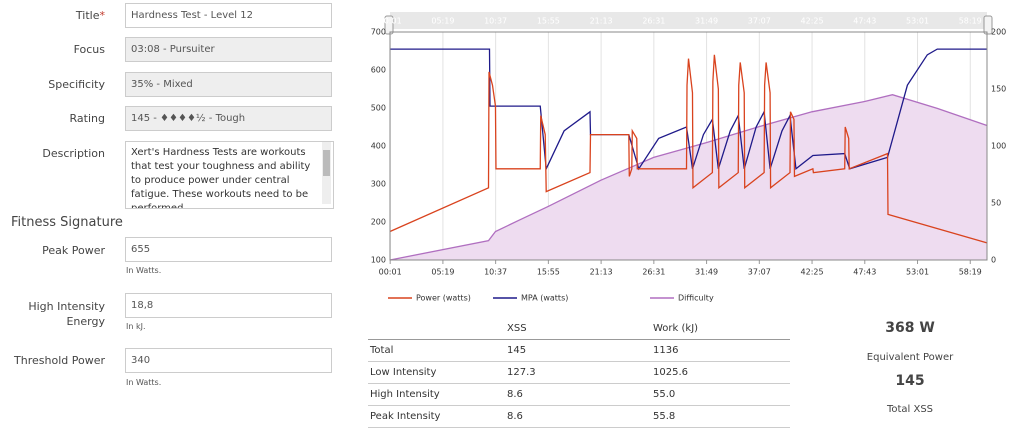 This screenshot has width=1024, height=434. What do you see at coordinates (548, 21) in the screenshot?
I see `navigator-label: 15:55` at bounding box center [548, 21].